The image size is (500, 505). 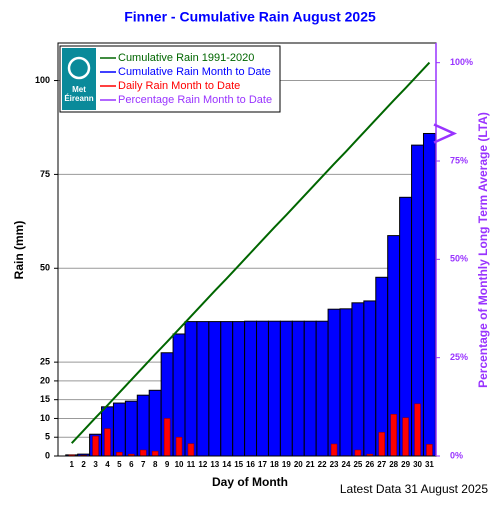 What do you see at coordinates (250, 482) in the screenshot?
I see `x-axis-label: Day of Month` at bounding box center [250, 482].